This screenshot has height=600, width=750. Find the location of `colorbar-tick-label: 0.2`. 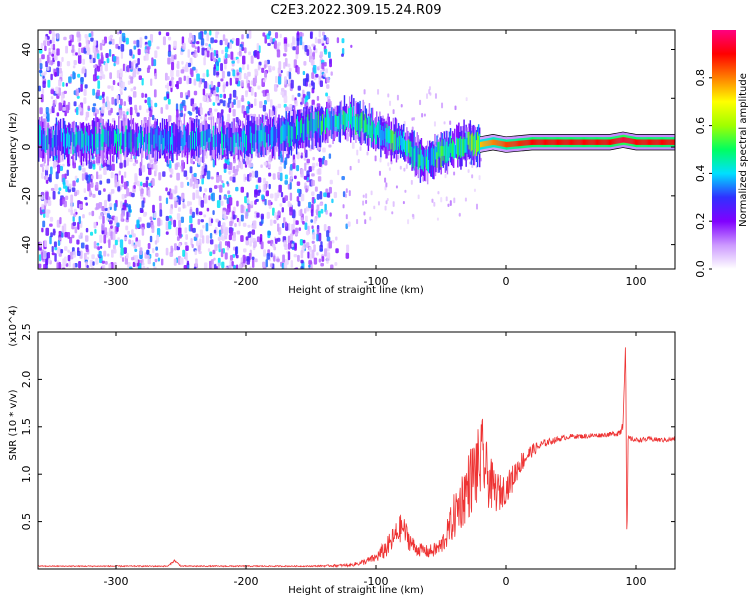

colorbar-tick-label: 0.2 is located at coordinates (700, 221).